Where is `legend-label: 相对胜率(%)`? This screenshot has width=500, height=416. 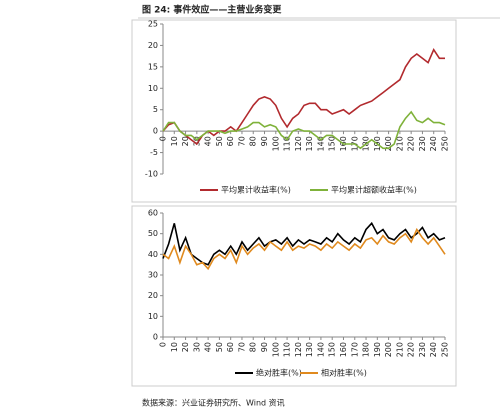
legend-label: 相对胜率(%) is located at coordinates (344, 373).